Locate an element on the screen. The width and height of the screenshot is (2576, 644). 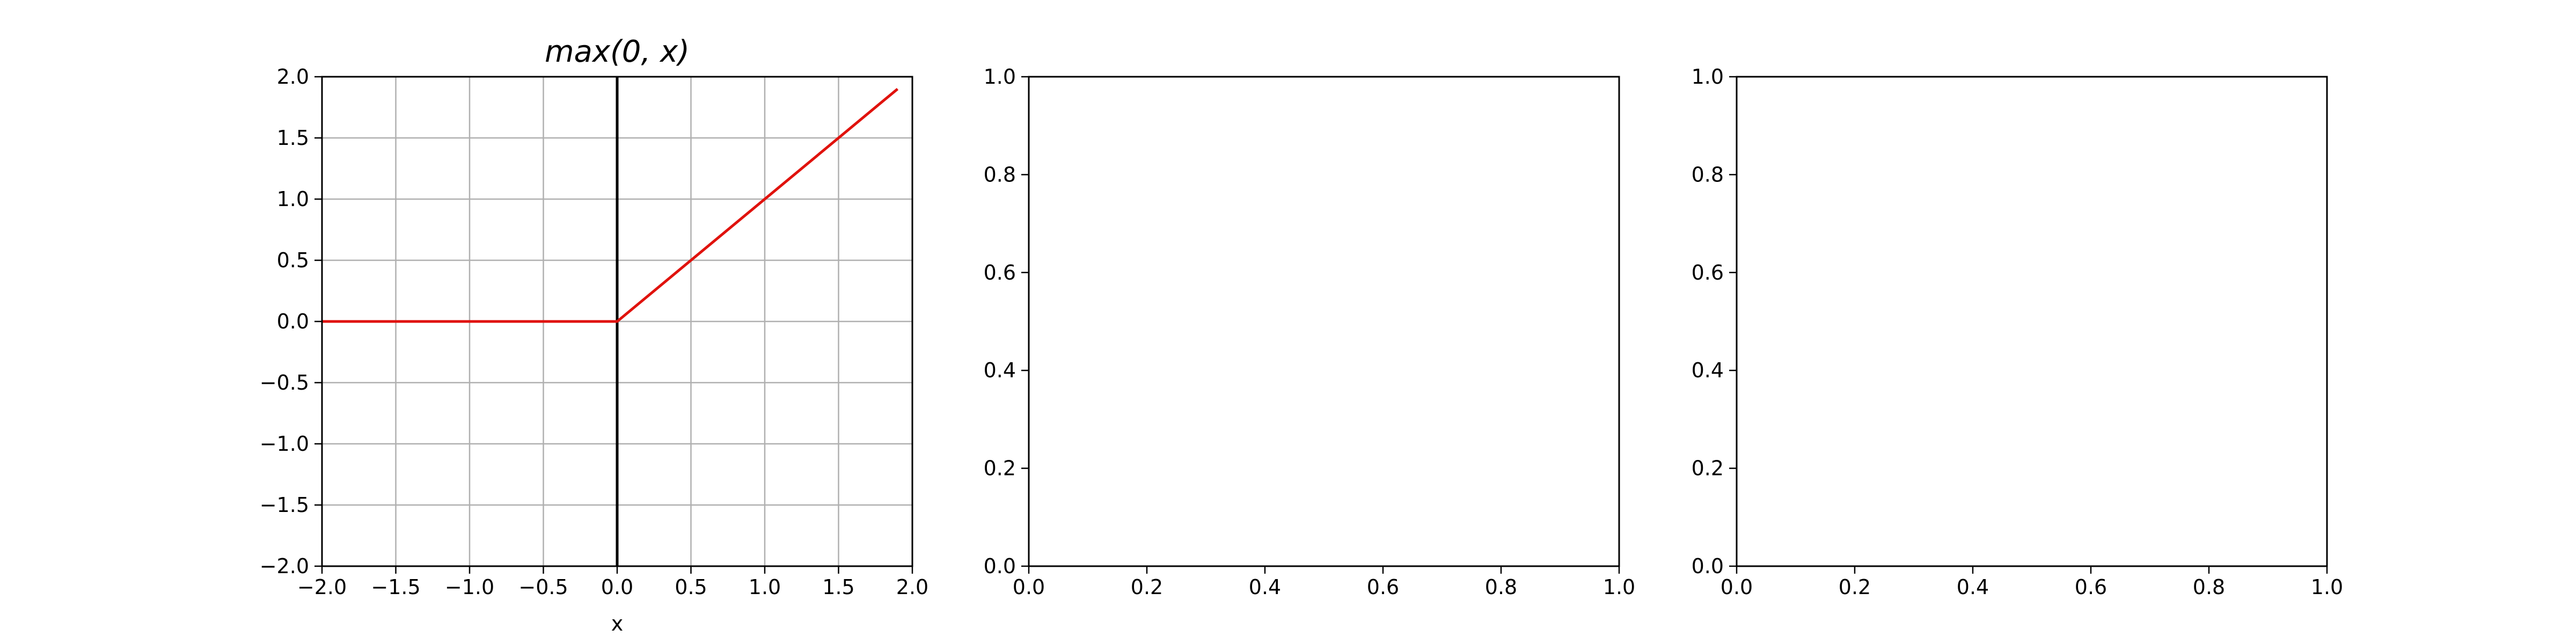
x-tick-label: −1.5 is located at coordinates (395, 587).